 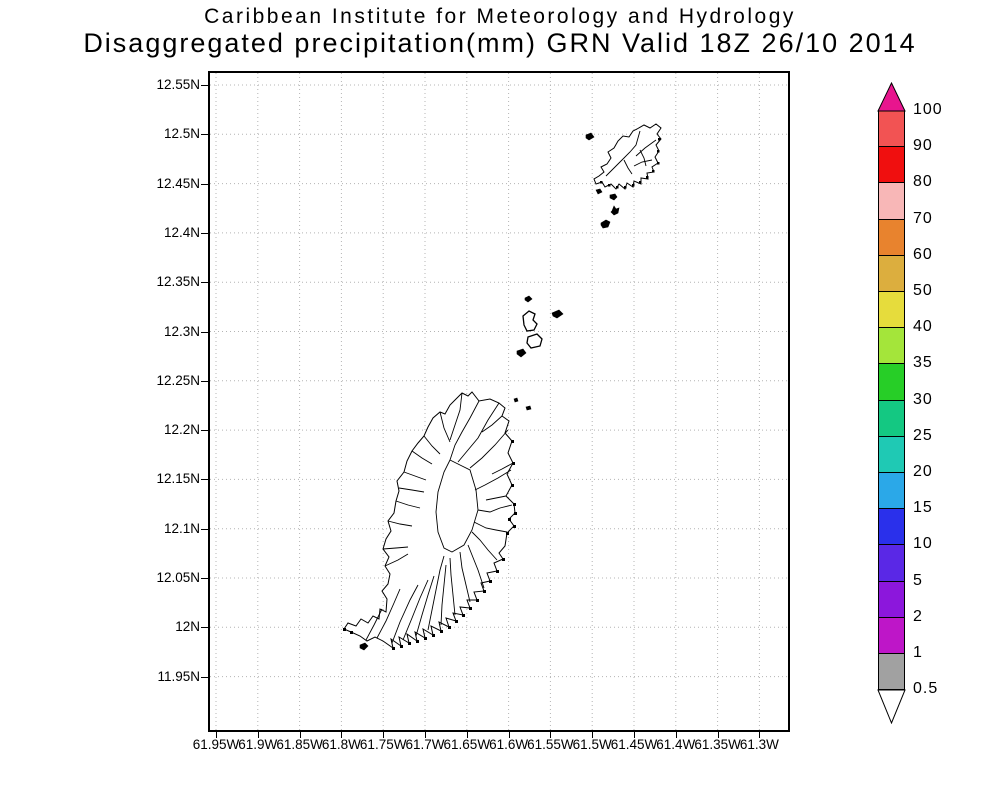 I want to click on colorbar-label: 5, so click(x=918, y=580).